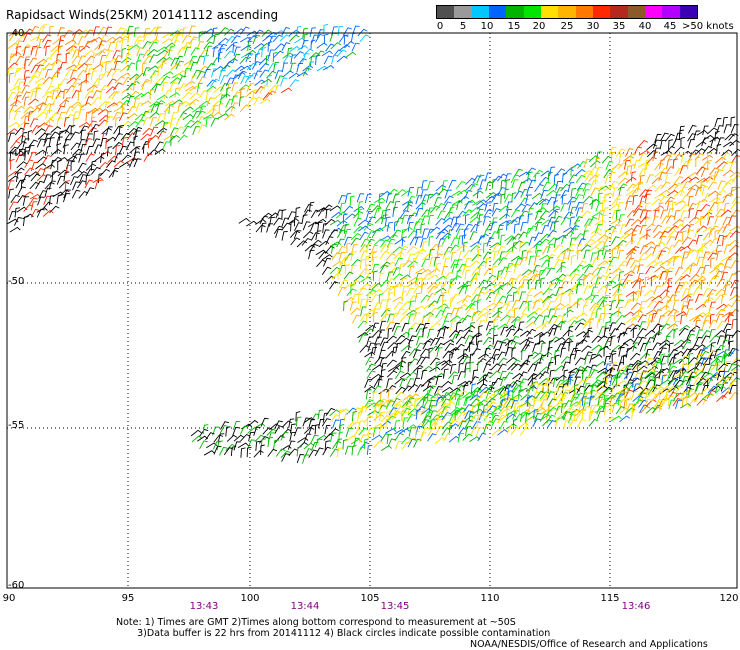 This screenshot has height=650, width=740. Describe the element at coordinates (645, 26) in the screenshot. I see `legend-label-8: 40` at that location.